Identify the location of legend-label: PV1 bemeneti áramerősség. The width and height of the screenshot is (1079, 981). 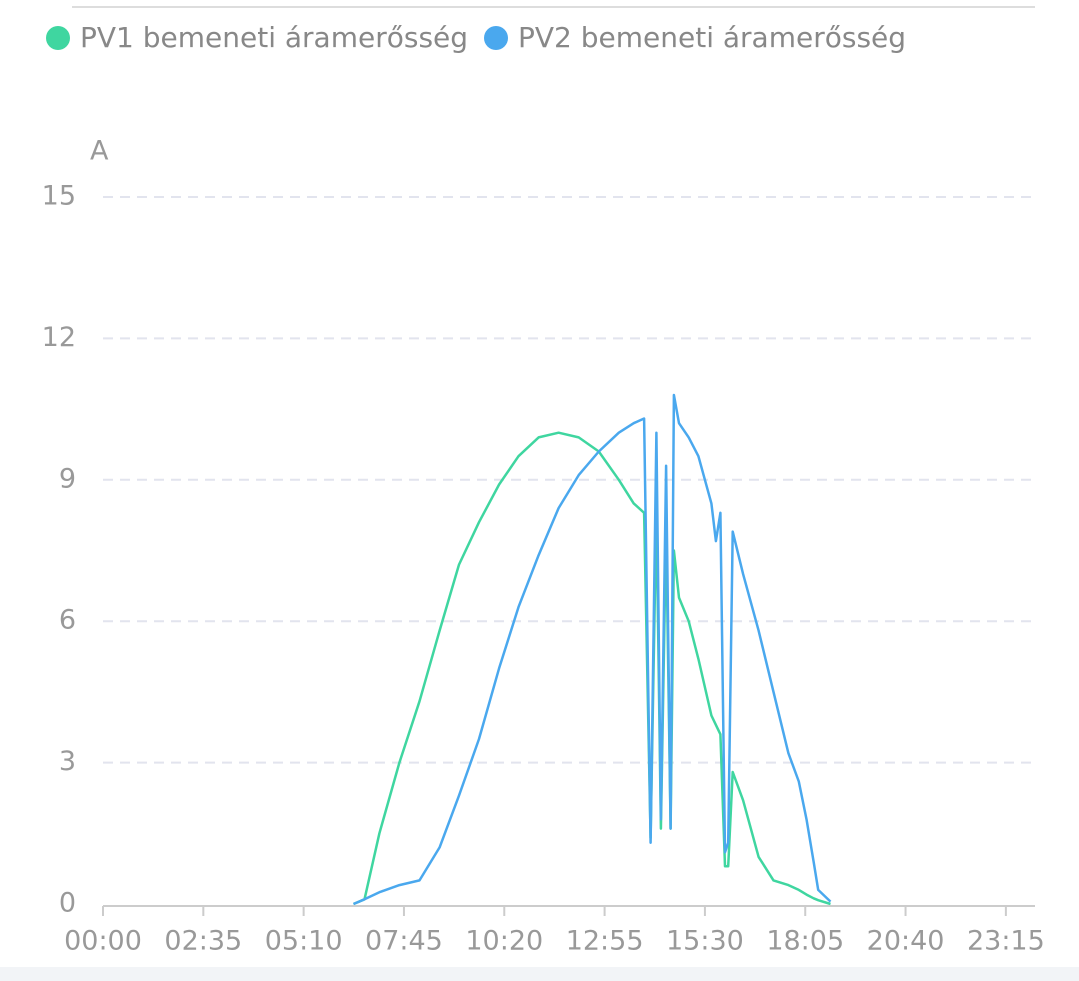
(274, 37).